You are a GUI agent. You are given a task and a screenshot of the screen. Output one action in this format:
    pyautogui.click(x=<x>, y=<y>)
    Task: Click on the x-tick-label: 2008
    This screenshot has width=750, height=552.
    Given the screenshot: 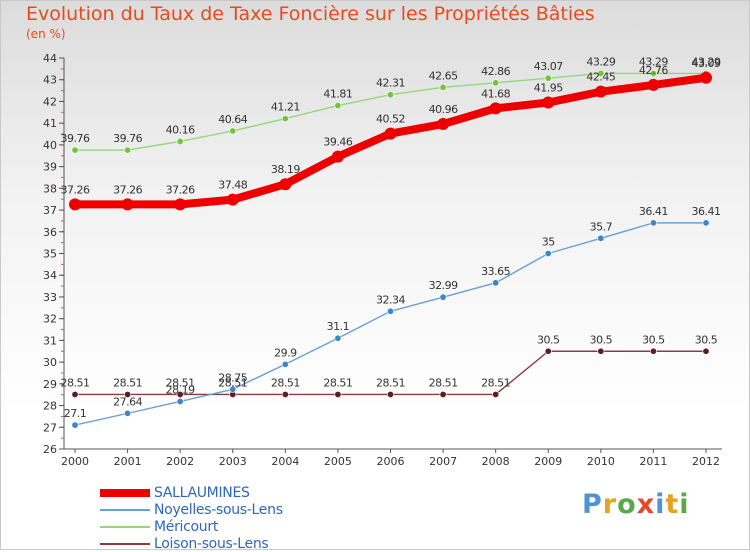 What is the action you would take?
    pyautogui.click(x=496, y=461)
    